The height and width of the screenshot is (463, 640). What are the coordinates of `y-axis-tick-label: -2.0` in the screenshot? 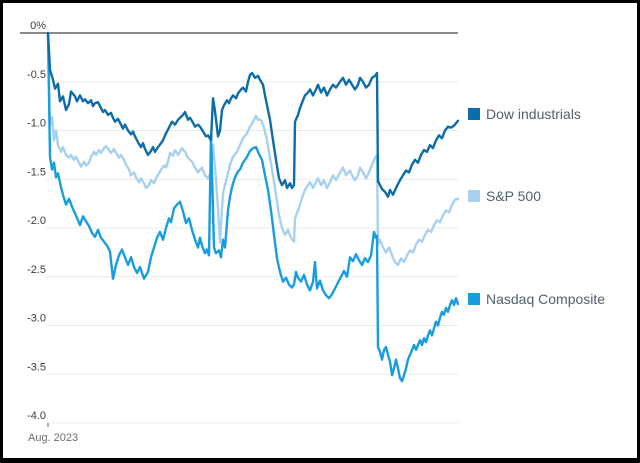 It's located at (36, 221).